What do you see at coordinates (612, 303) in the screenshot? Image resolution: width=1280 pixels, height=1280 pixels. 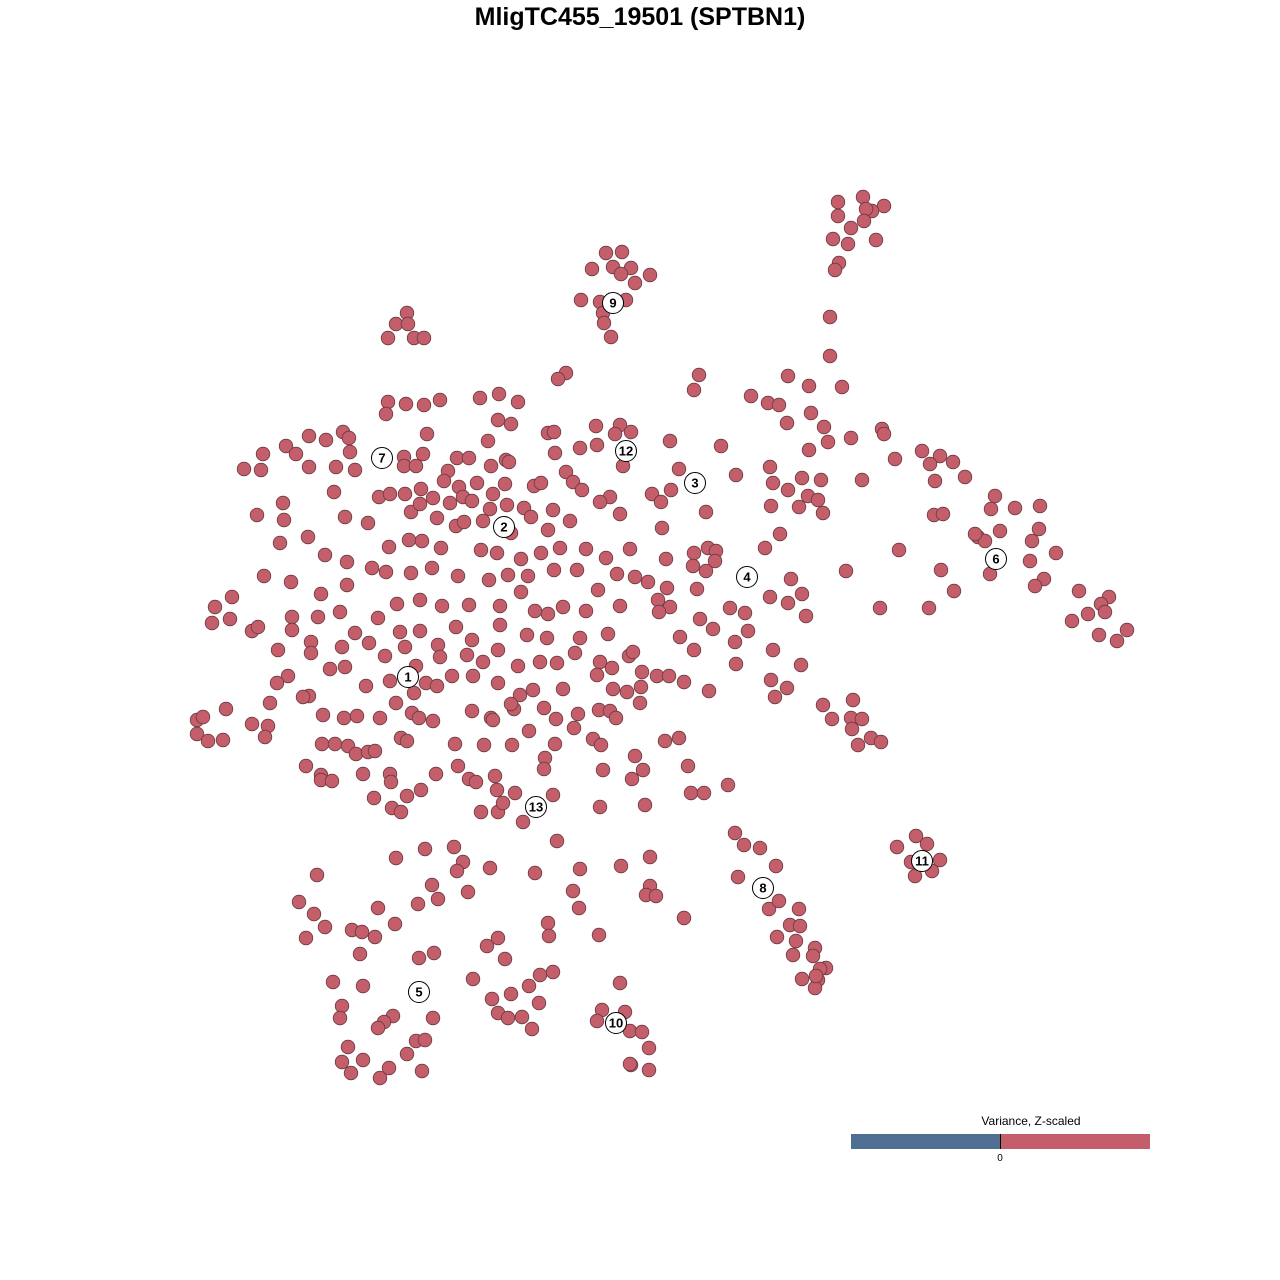 I see `cluster-label-text: 9` at bounding box center [612, 303].